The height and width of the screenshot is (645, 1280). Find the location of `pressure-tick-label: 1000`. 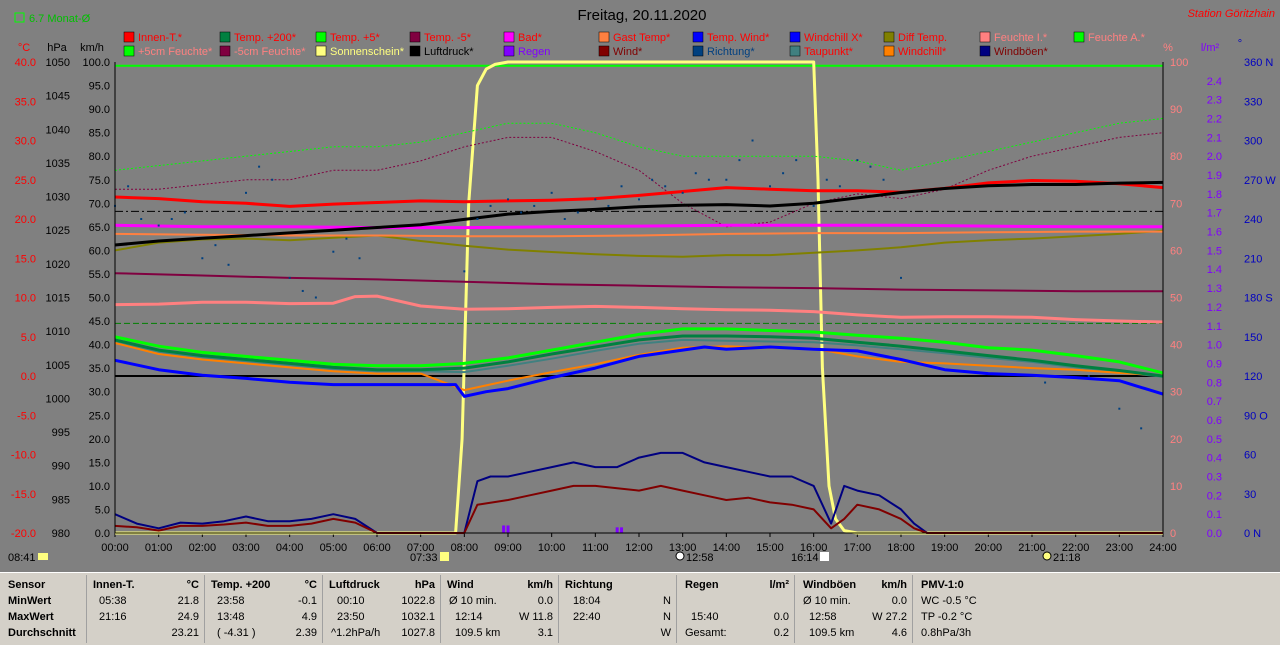

pressure-tick-label: 1000 is located at coordinates (58, 399).